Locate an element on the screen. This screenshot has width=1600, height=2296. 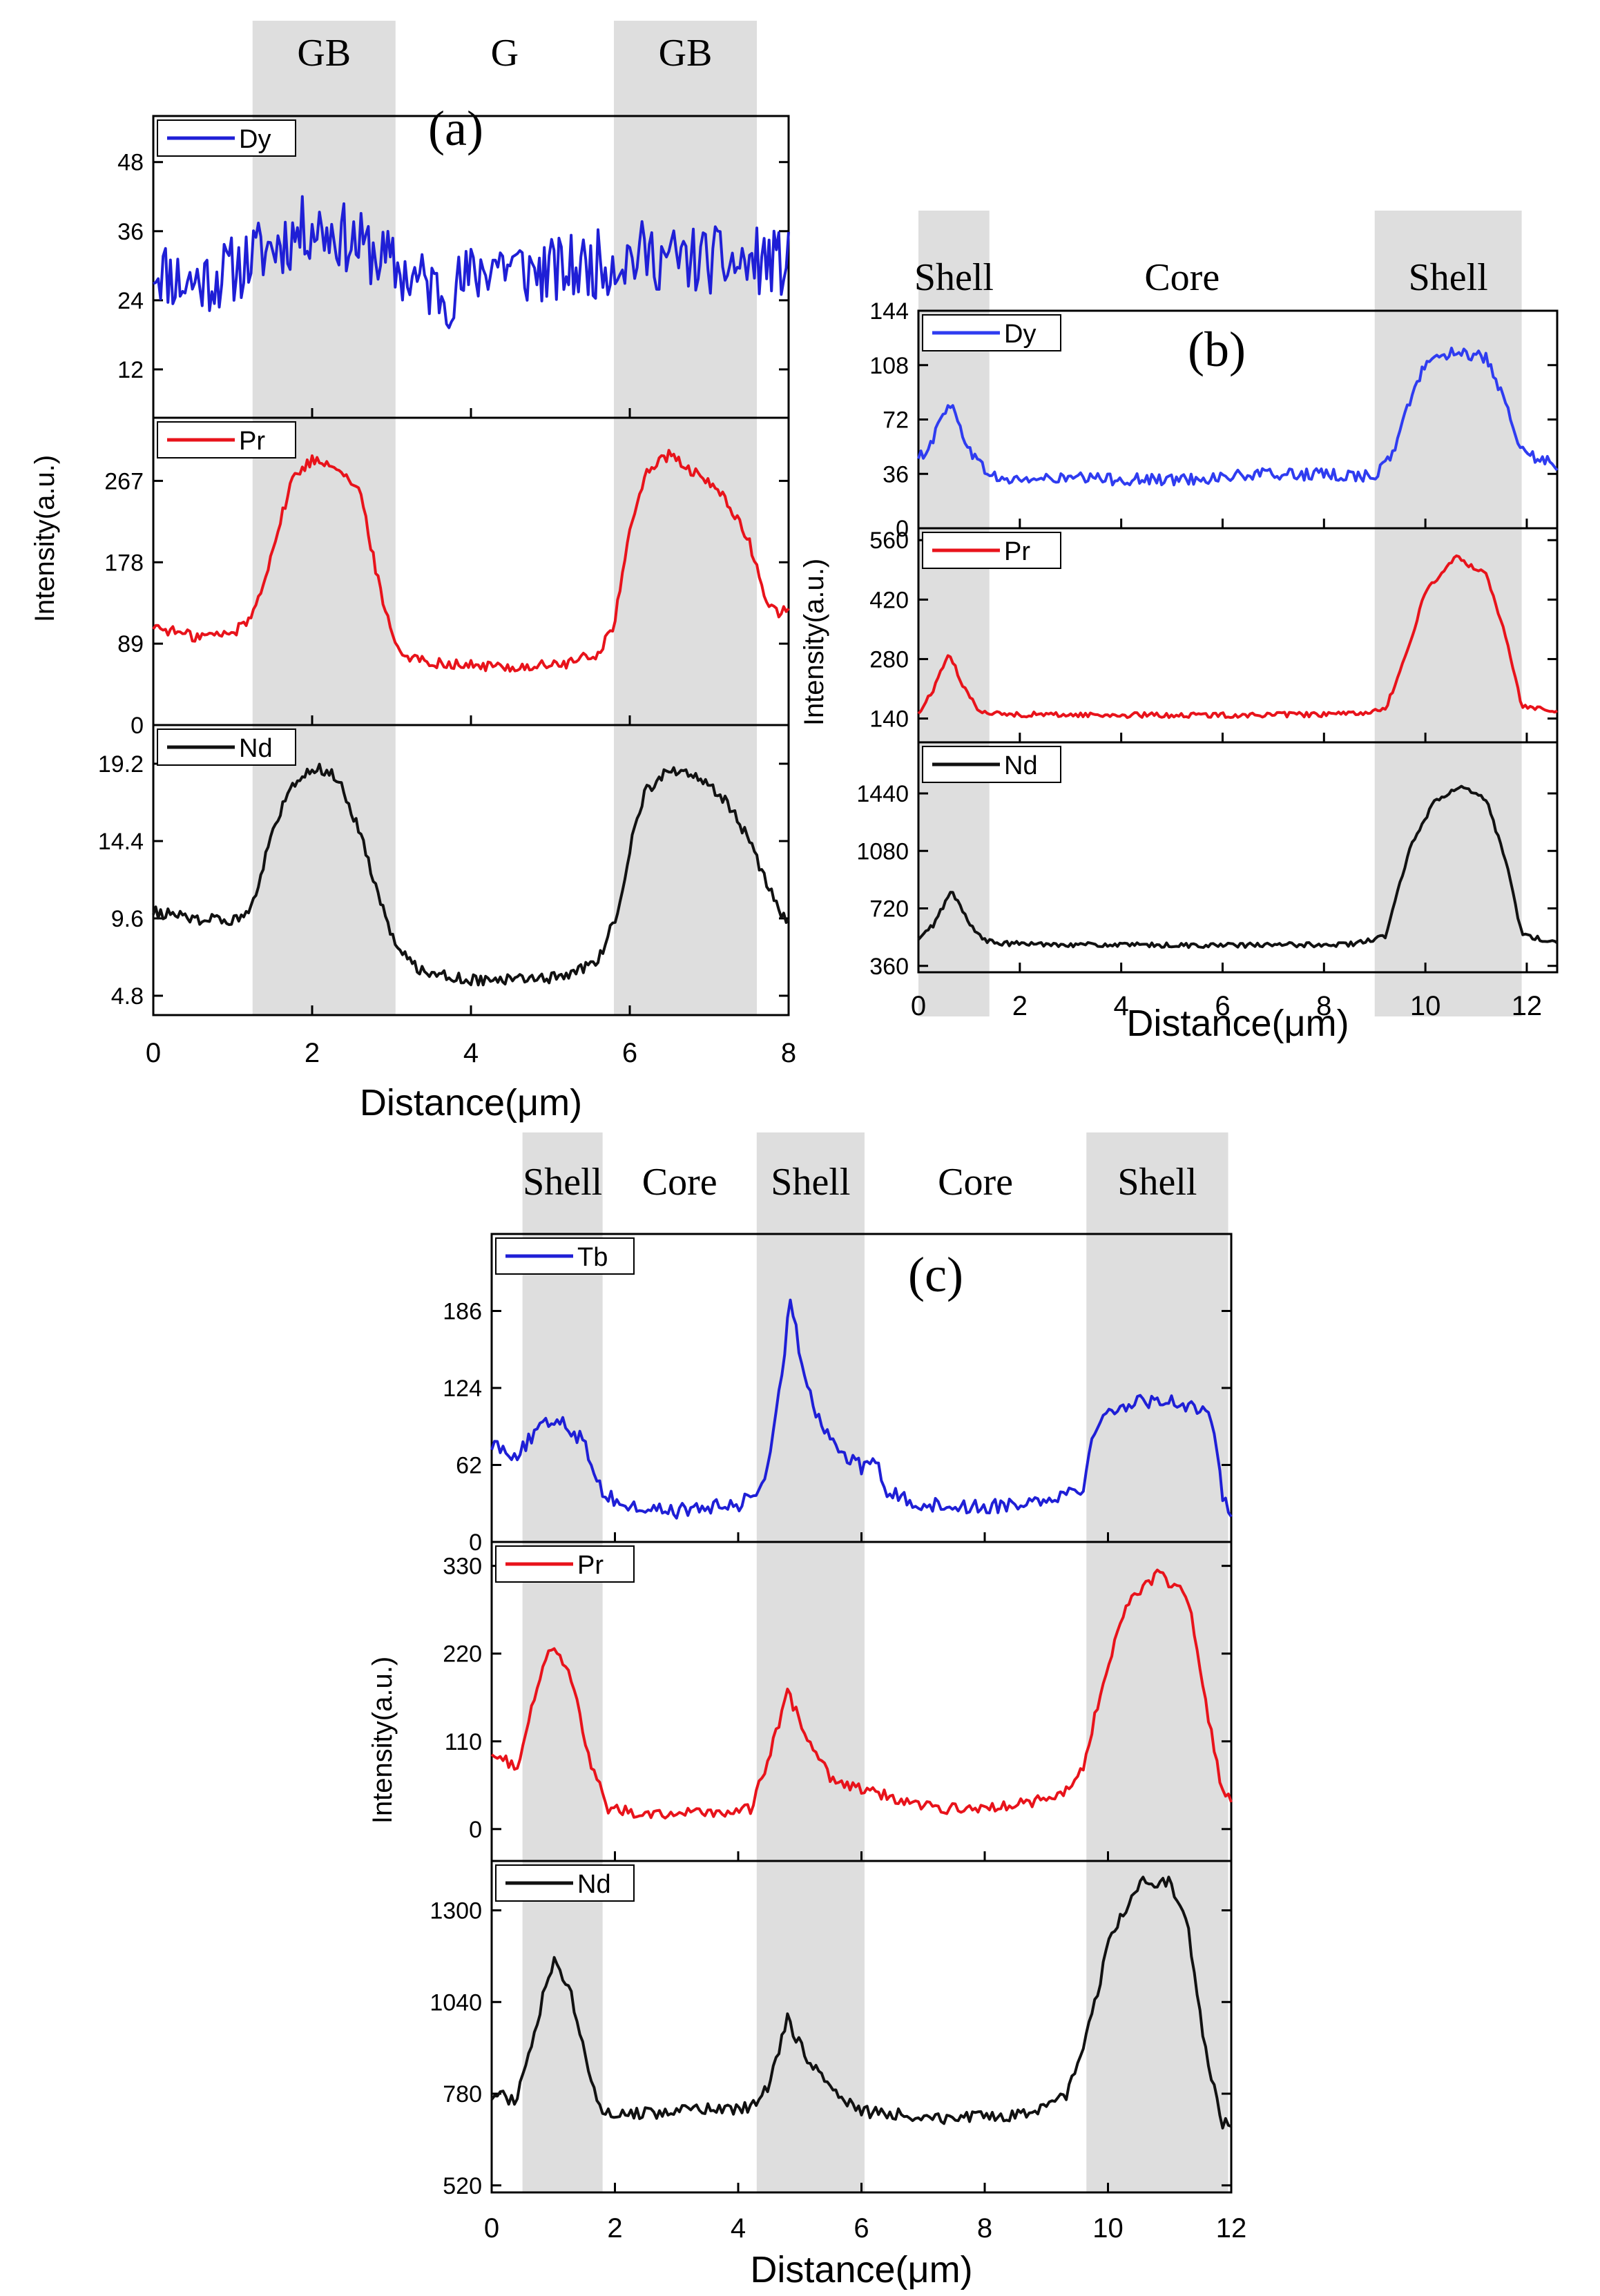
y-tick-label: 220 is located at coordinates (463, 1654).